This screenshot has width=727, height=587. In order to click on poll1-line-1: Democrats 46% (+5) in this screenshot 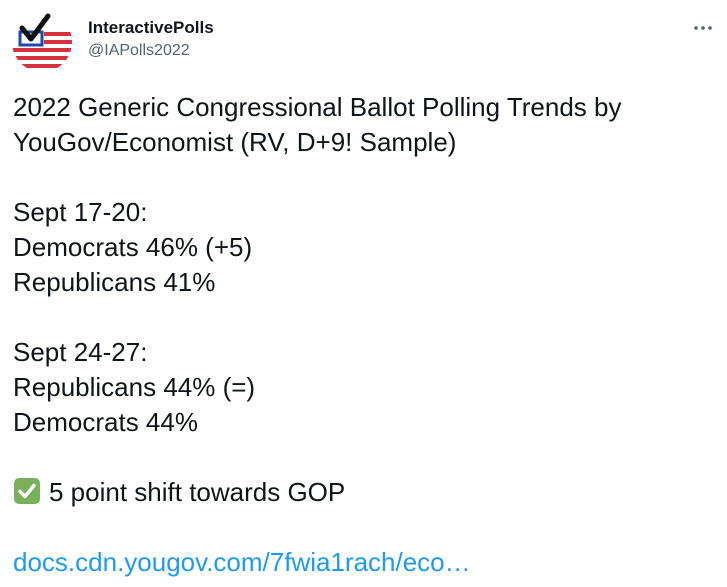, I will do `click(133, 247)`.